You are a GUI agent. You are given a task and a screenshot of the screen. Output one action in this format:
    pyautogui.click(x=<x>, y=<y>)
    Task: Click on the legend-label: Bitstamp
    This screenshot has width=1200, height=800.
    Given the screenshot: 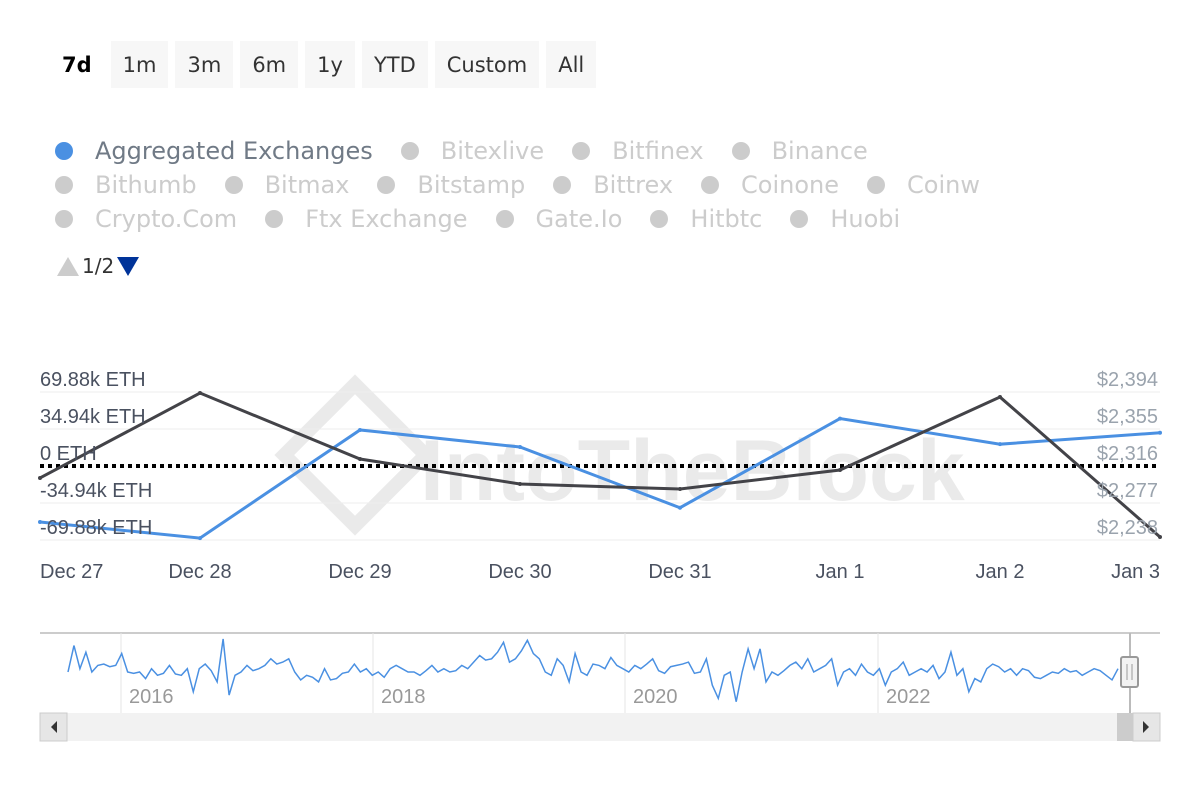 What is the action you would take?
    pyautogui.click(x=471, y=185)
    